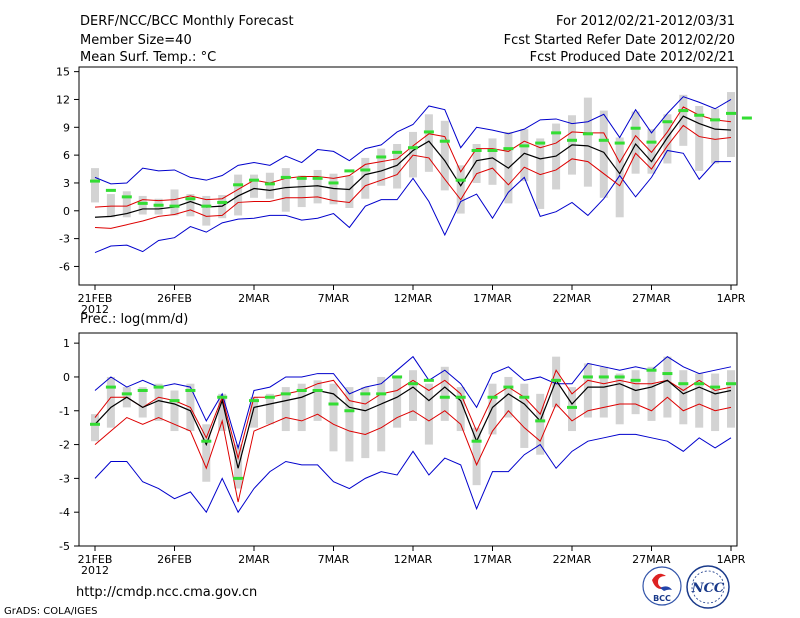 The image size is (800, 618). Describe the element at coordinates (492, 298) in the screenshot. I see `x-tick-label: 17MAR` at that location.